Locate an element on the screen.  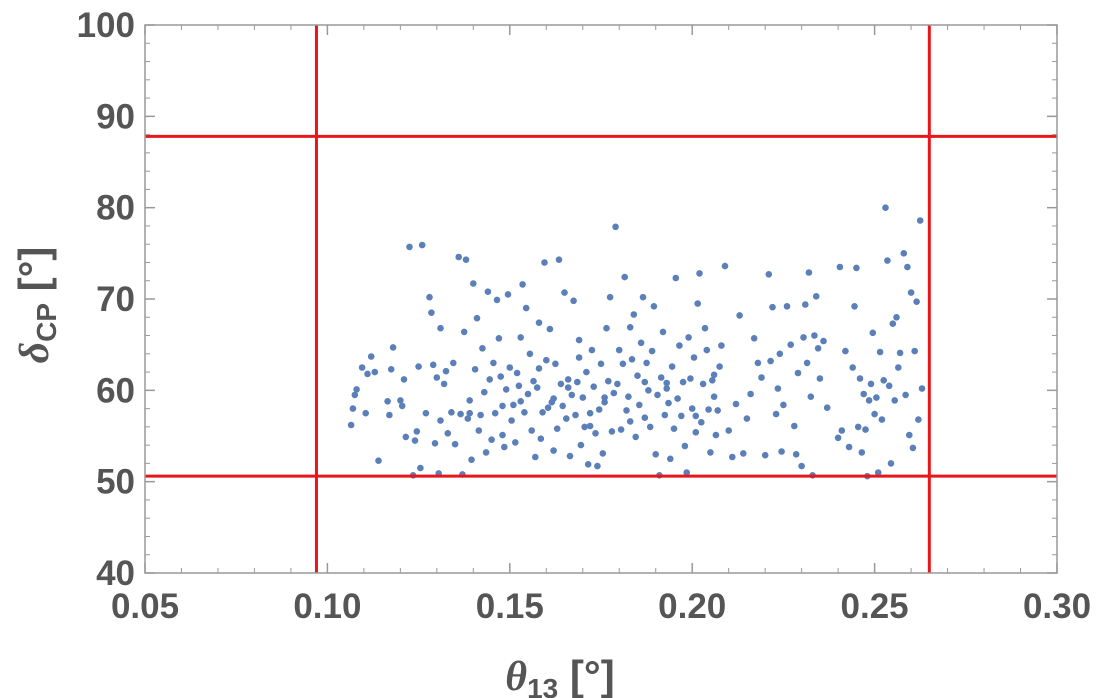
y-tick-label: 80 is located at coordinates (115, 208).